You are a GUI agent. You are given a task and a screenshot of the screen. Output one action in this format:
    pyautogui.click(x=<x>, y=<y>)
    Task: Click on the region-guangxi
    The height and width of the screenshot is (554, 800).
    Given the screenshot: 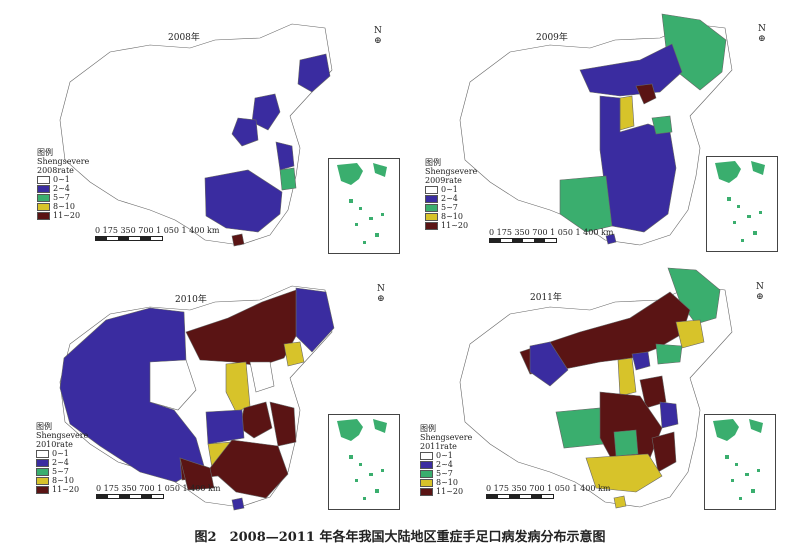 What is the action you would take?
    pyautogui.click(x=197, y=474)
    